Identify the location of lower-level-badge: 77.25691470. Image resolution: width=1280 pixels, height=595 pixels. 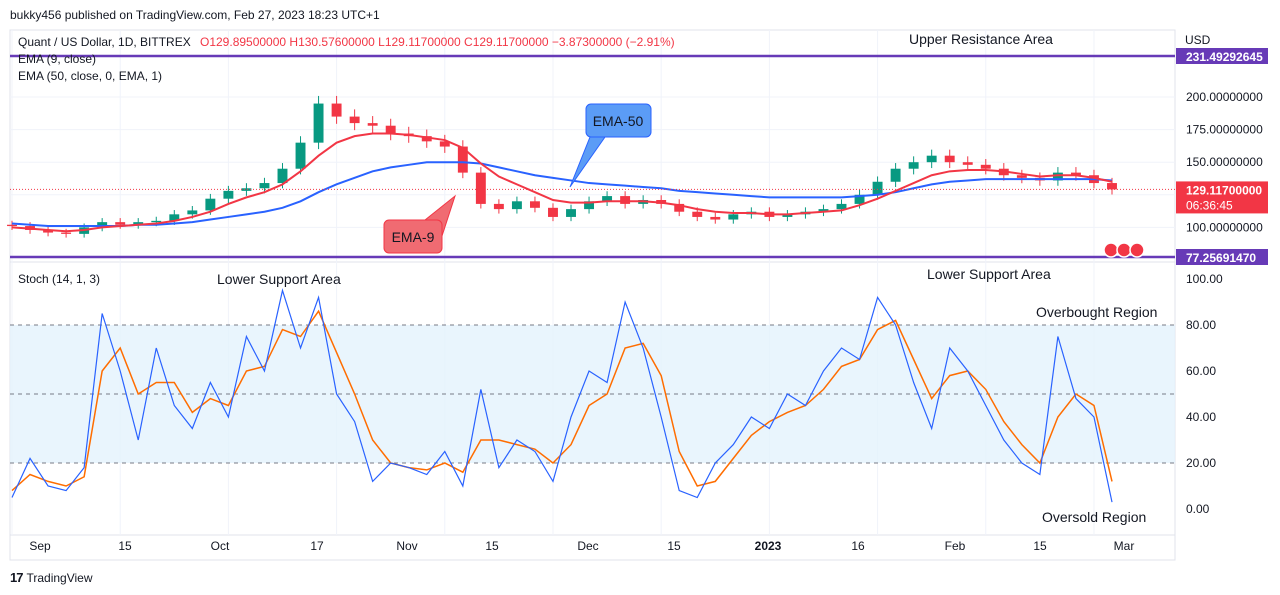
(1222, 257).